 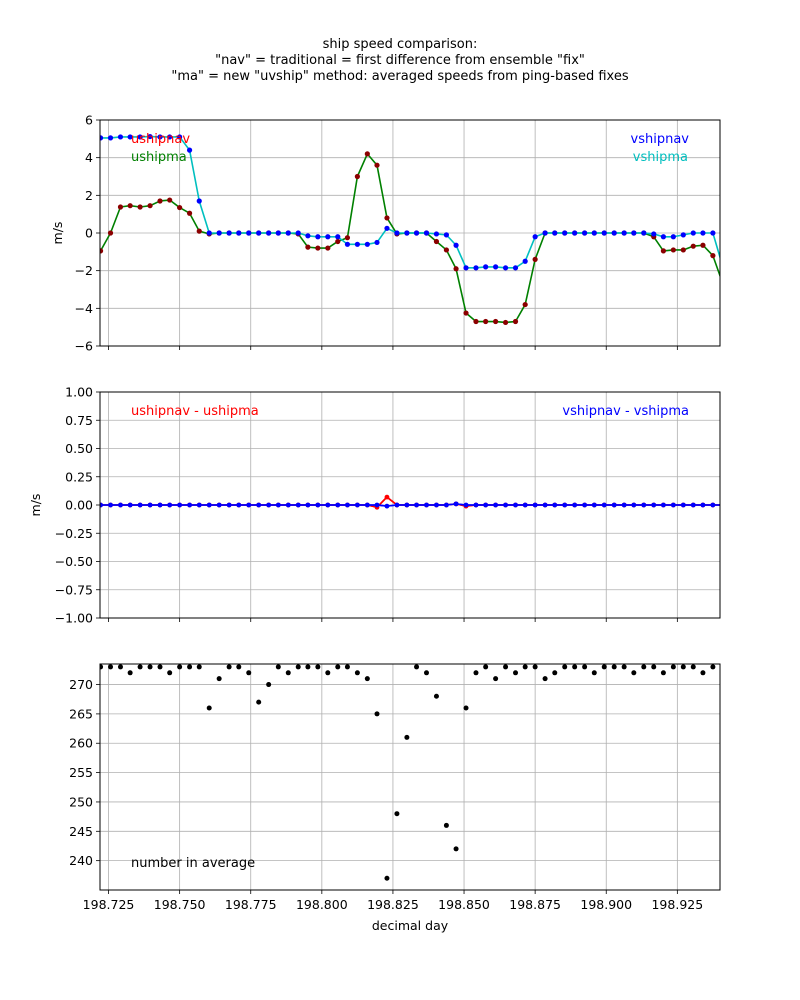 What do you see at coordinates (109, 904) in the screenshot?
I see `x-tick-label: 198.725` at bounding box center [109, 904].